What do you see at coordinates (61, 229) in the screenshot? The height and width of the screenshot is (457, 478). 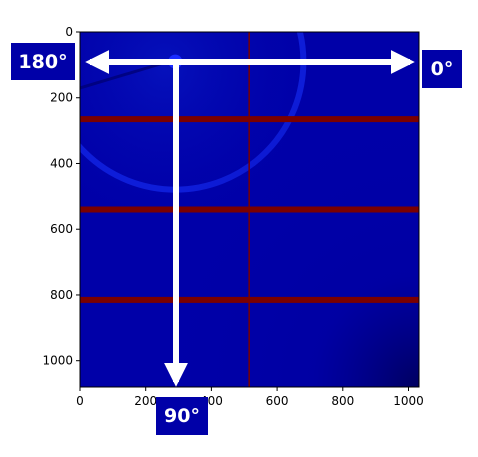 I see `y-tick-label: 600` at bounding box center [61, 229].